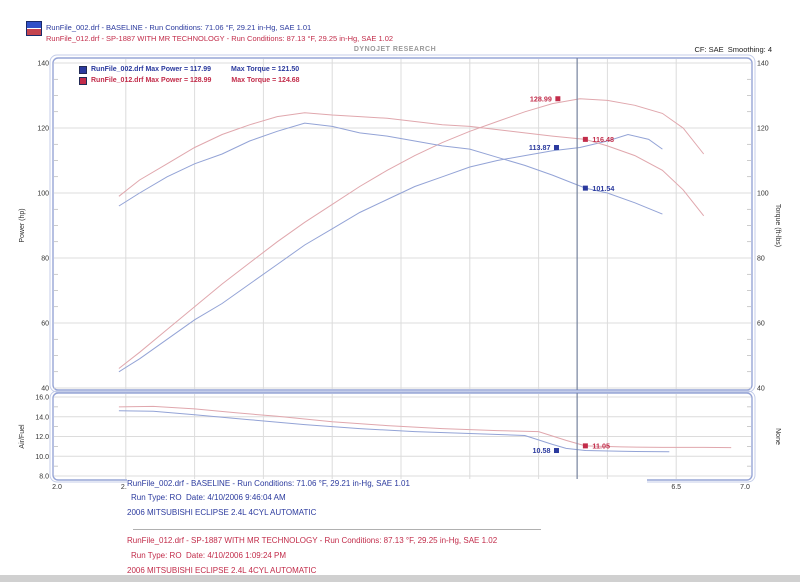 Image resolution: width=800 pixels, height=582 pixels. What do you see at coordinates (151, 80) in the screenshot?
I see `legend-sp1887-power-label: RunFile_012.drf Max Power = 128.99` at bounding box center [151, 80].